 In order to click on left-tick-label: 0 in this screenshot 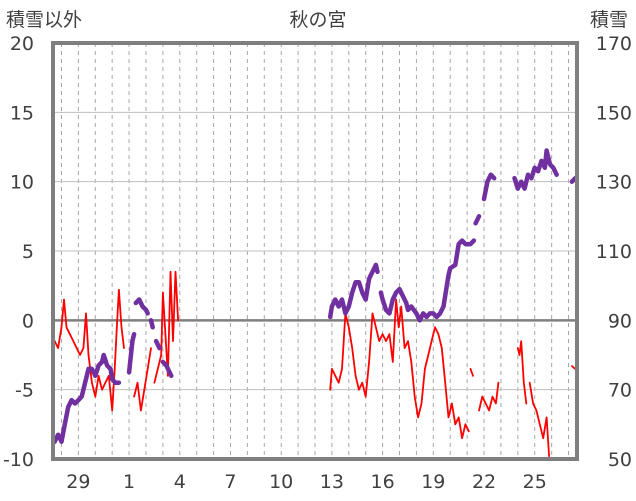, I will do `click(28, 321)`.